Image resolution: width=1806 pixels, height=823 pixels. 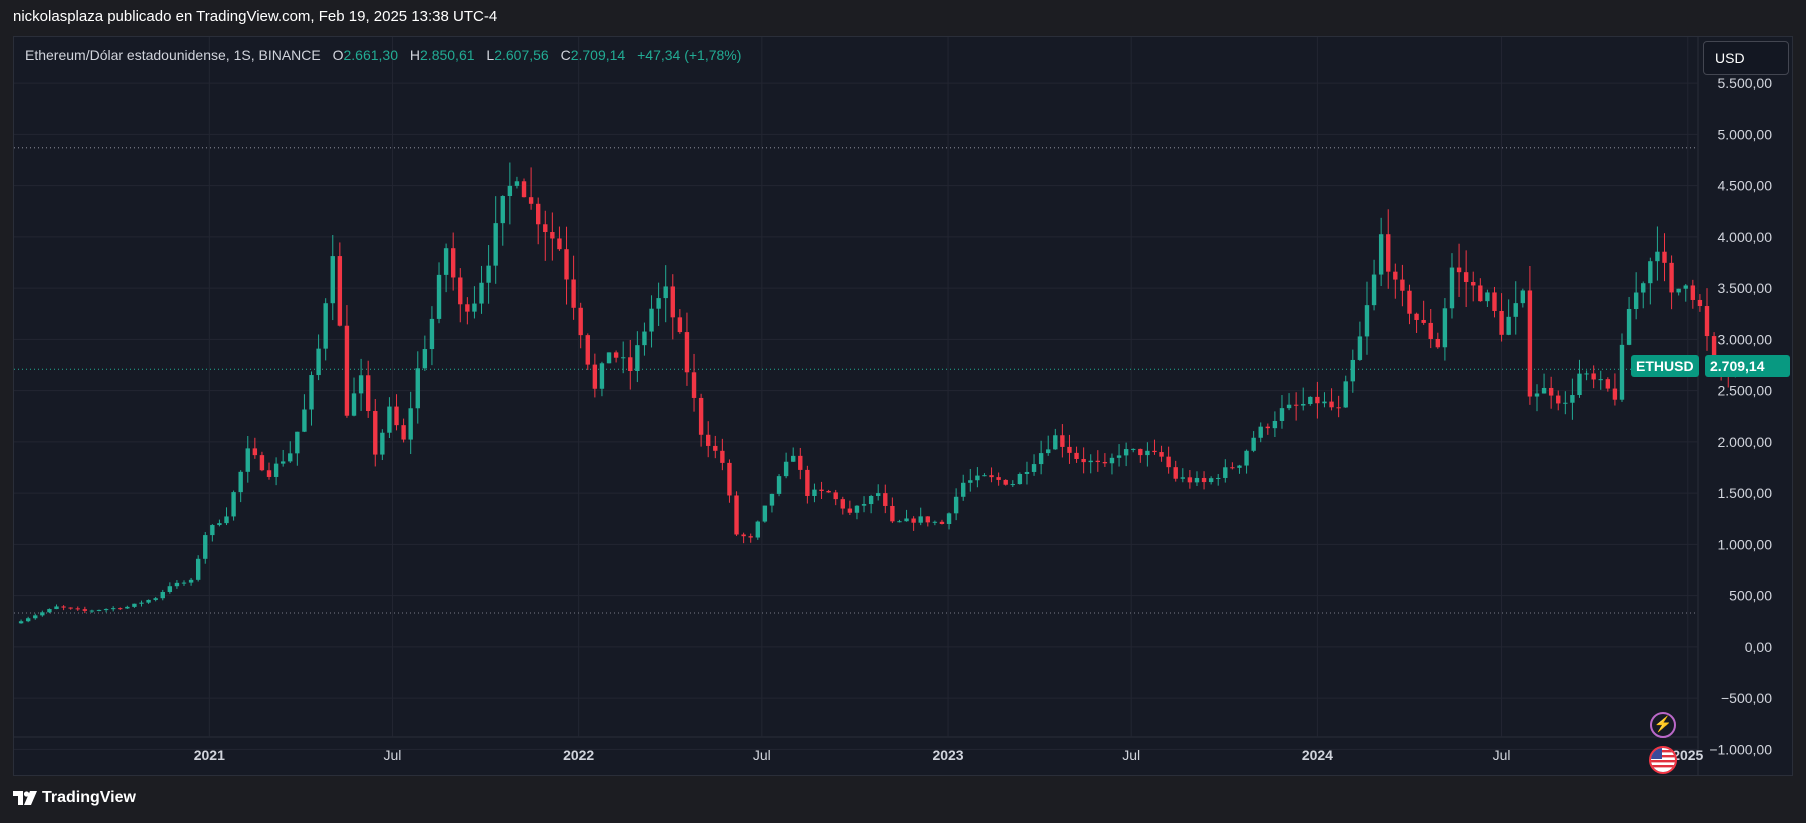 I want to click on y-tick-label: 4.500,00, so click(x=1745, y=186).